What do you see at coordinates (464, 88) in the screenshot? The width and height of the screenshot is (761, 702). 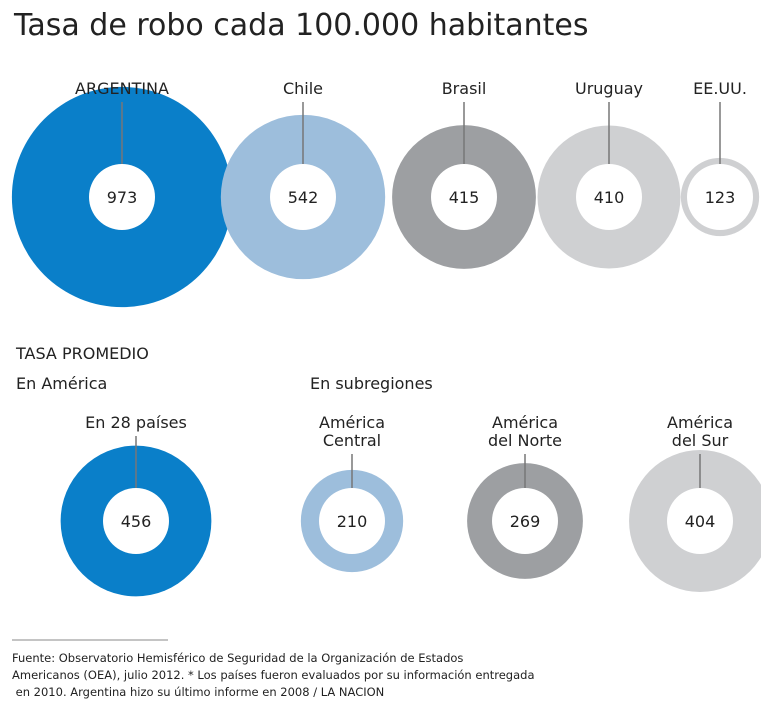 I see `category-label: Brasil` at bounding box center [464, 88].